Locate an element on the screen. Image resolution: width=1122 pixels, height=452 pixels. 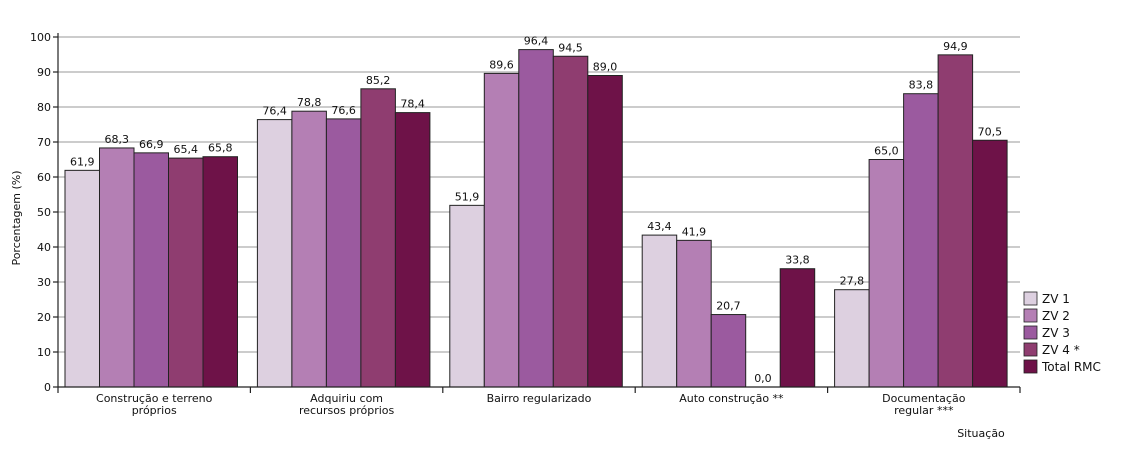
data-label: 20,7 is located at coordinates (728, 306).